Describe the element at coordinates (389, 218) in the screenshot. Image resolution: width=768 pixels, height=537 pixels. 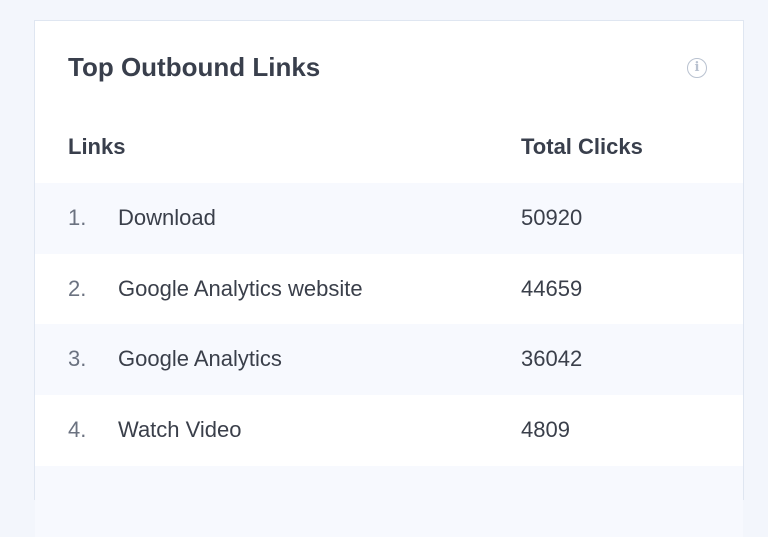
I see `table-row: 1. Download 50920` at that location.